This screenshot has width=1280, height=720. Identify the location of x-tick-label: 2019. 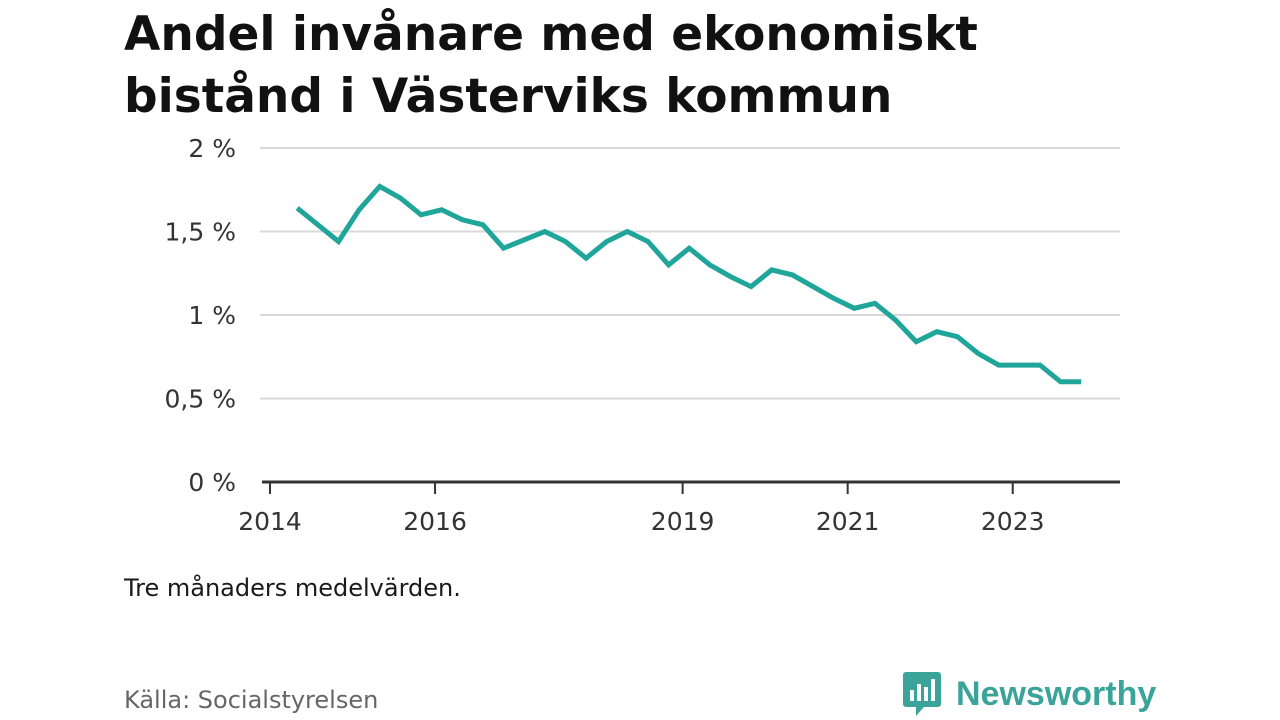
(683, 521).